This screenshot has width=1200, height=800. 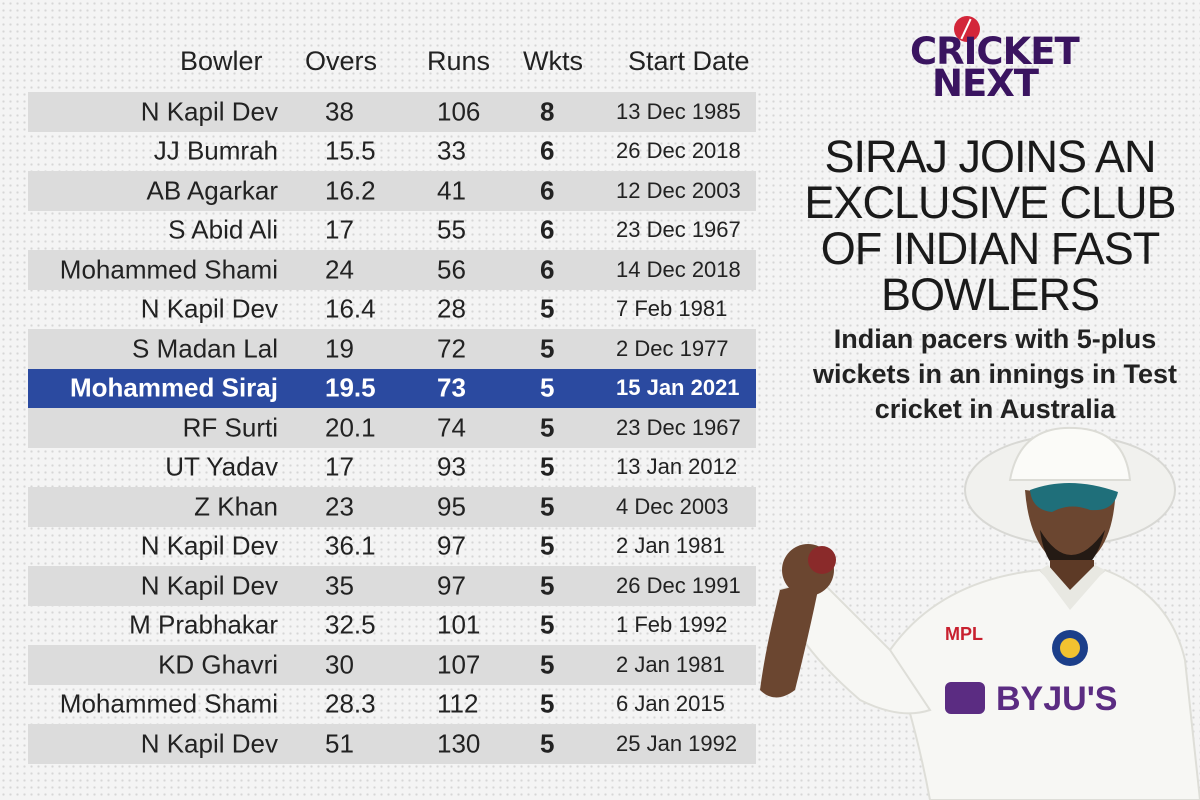 What do you see at coordinates (350, 150) in the screenshot?
I see `cell-overs: 15.5` at bounding box center [350, 150].